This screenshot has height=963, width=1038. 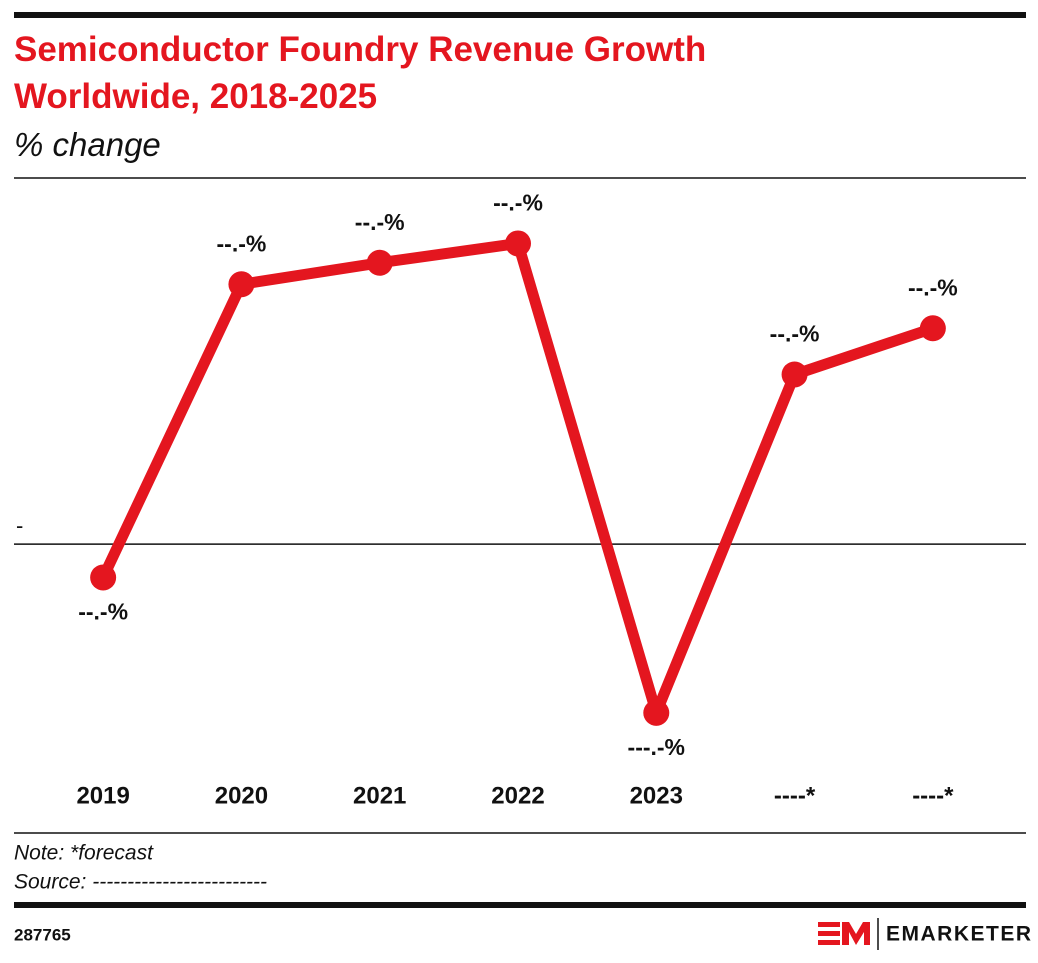 What do you see at coordinates (517, 795) in the screenshot?
I see `x-tick-label: 2022` at bounding box center [517, 795].